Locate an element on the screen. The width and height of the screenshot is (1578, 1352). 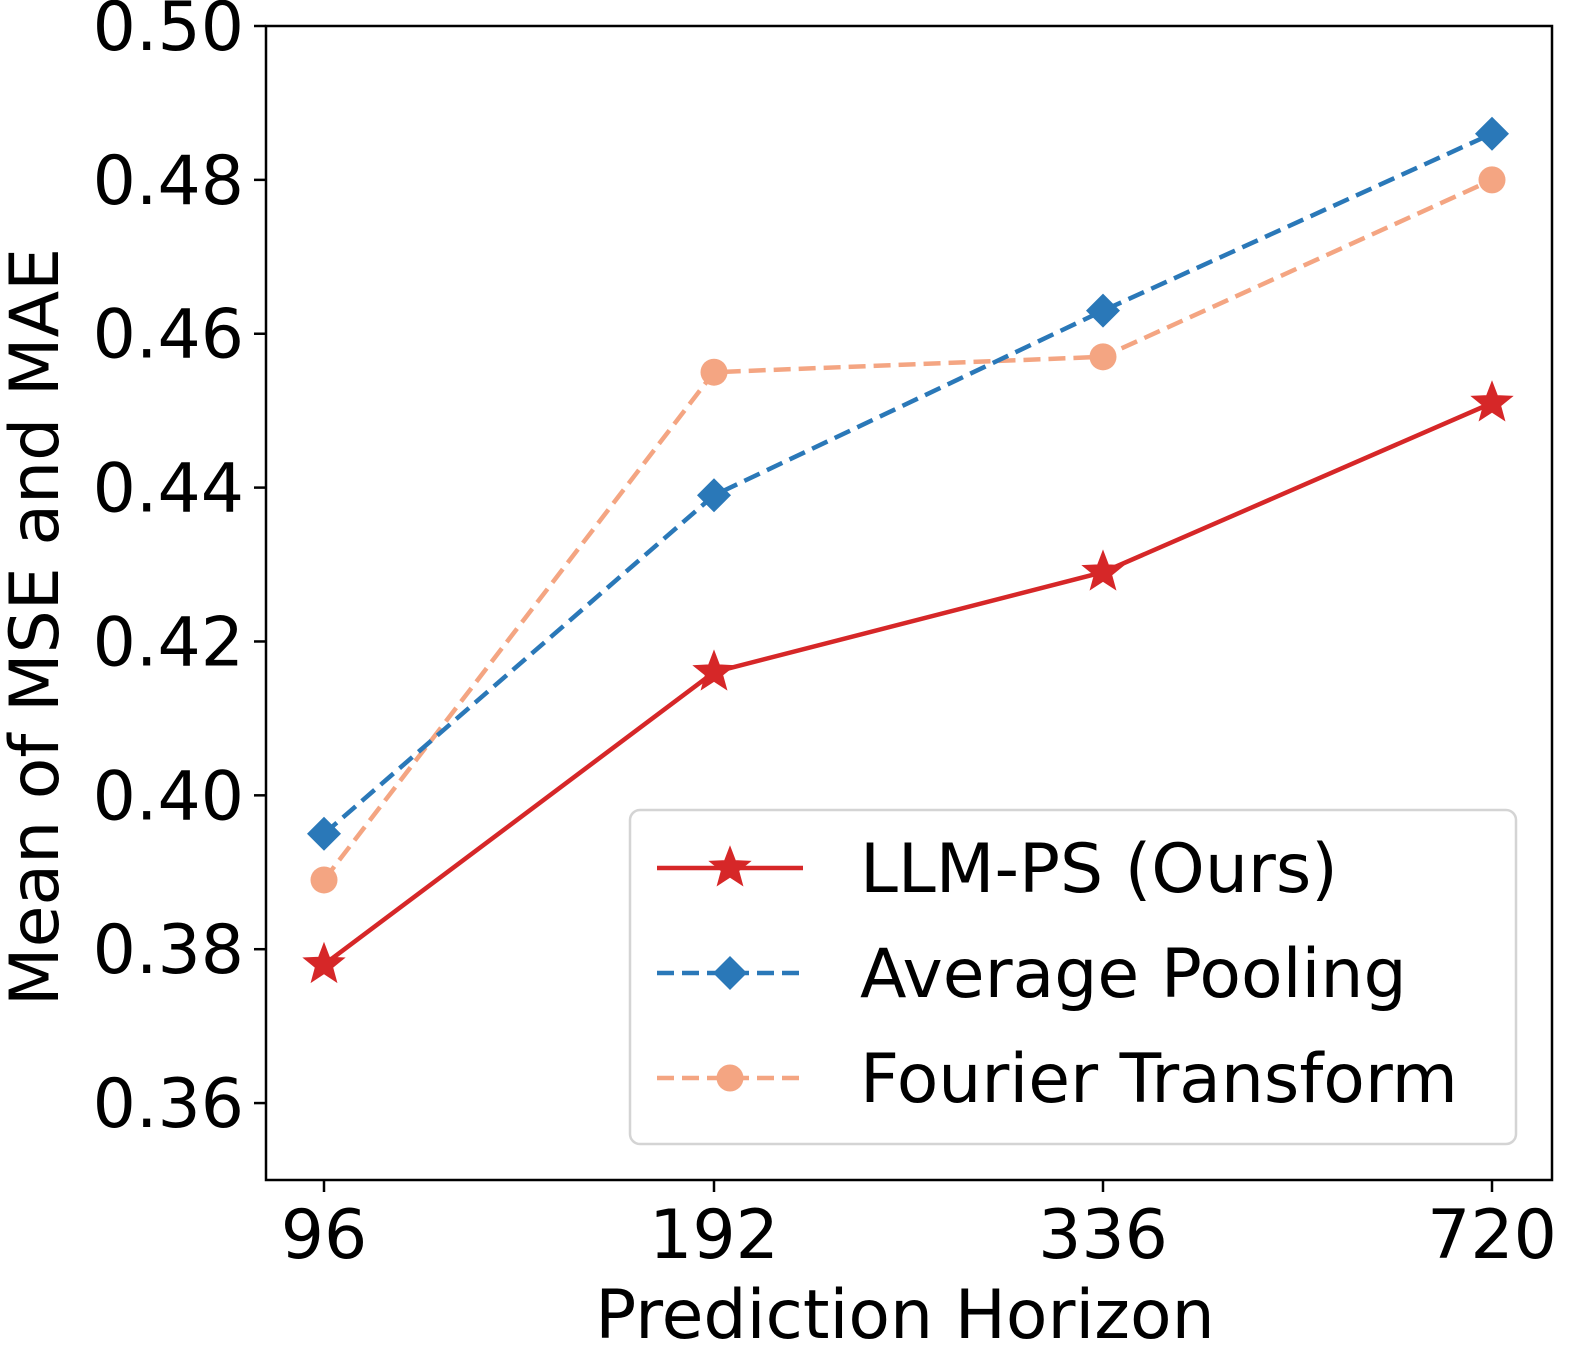
x-tick-label-4: 720 is located at coordinates (1492, 1235).